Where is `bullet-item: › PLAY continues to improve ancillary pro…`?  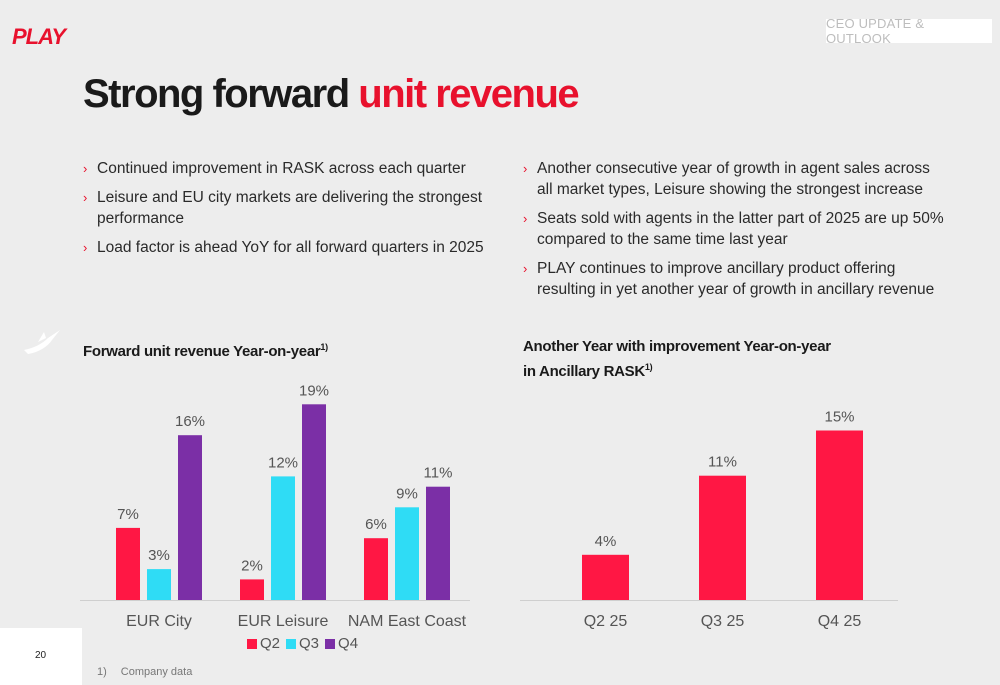
bullet-item: › PLAY continues to improve ancillary pro… is located at coordinates (735, 279).